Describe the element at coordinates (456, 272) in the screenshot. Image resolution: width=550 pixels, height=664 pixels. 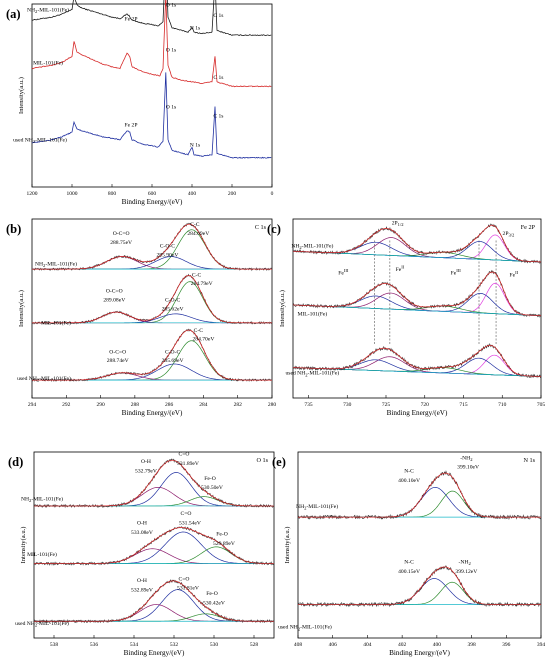
I see `annotation-label: FeIII​` at that location.